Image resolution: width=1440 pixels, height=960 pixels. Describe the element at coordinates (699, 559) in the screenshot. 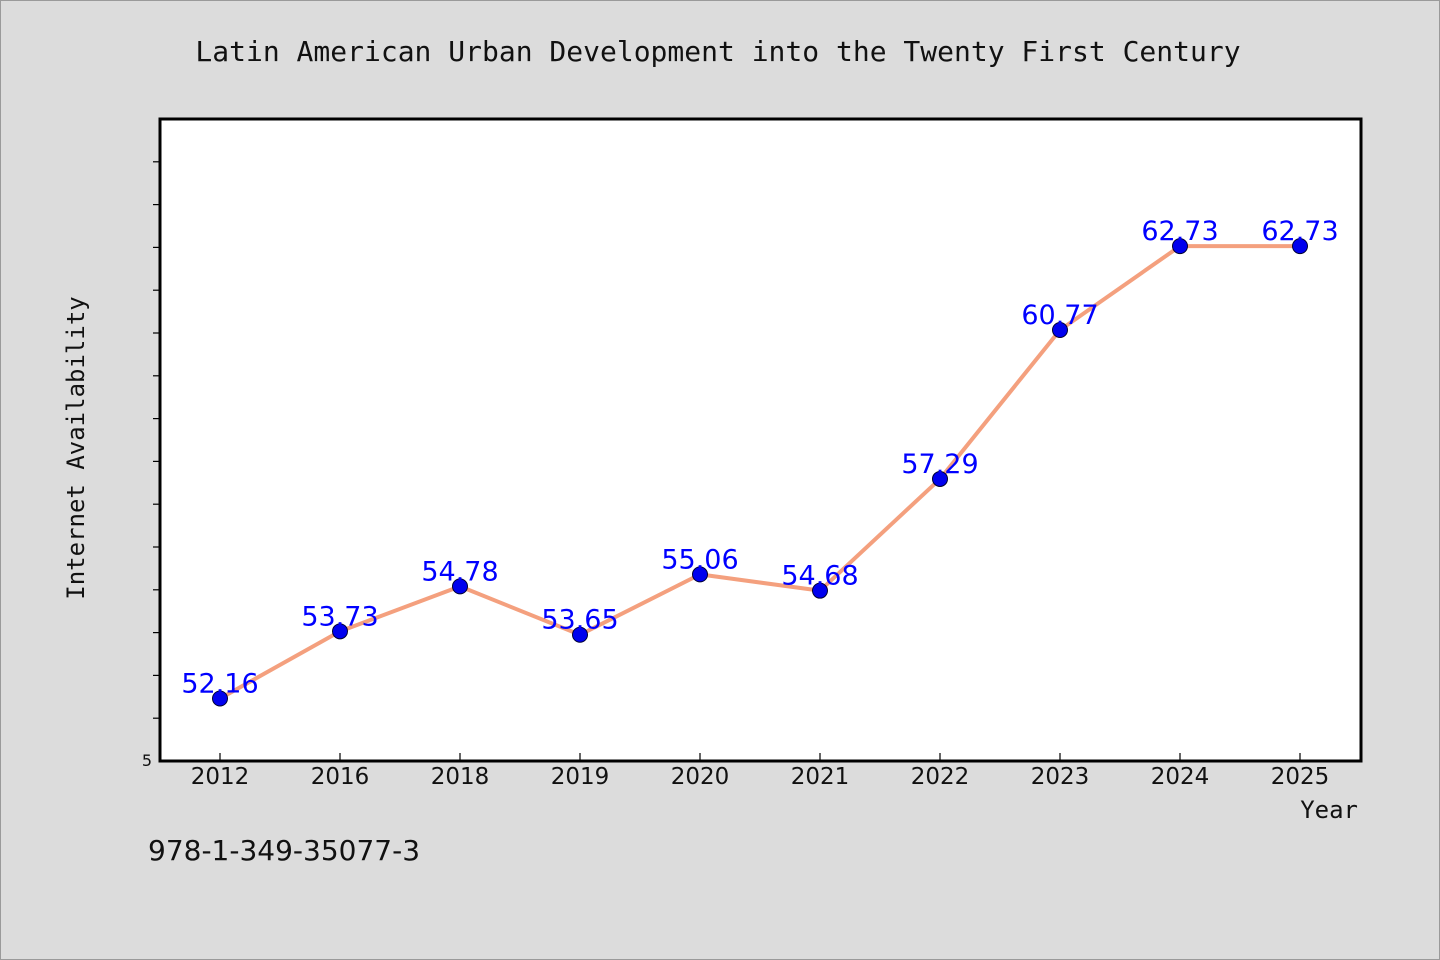

I see `data-label: 55.06` at that location.